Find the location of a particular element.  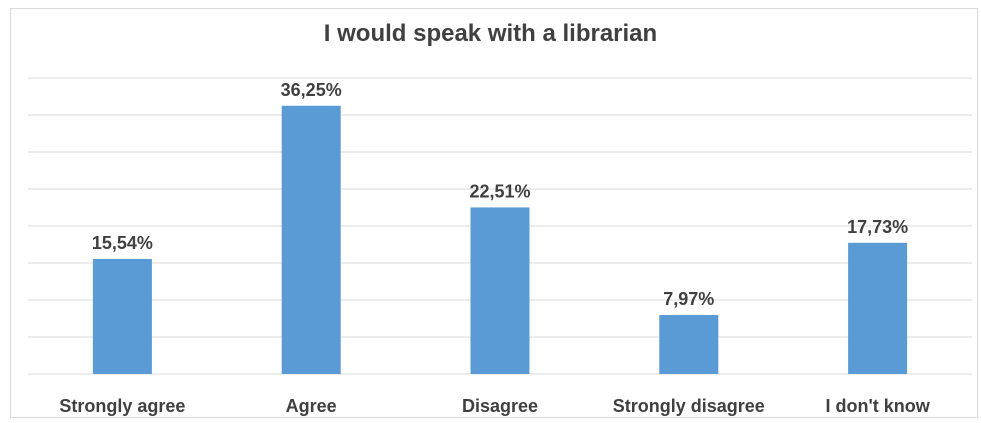

data-label: 22,51% is located at coordinates (499, 191).